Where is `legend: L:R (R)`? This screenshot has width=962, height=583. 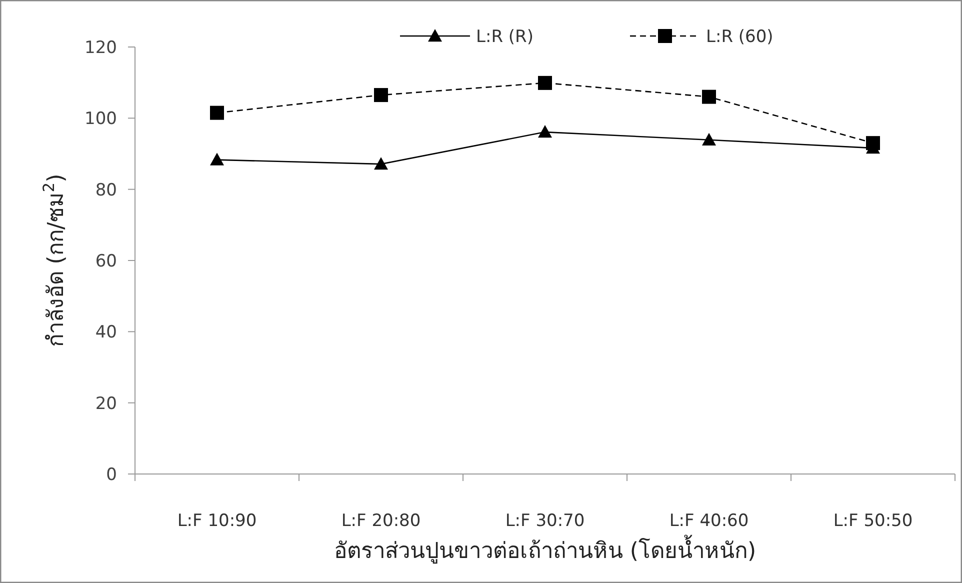
legend: L:R (R) is located at coordinates (467, 37).